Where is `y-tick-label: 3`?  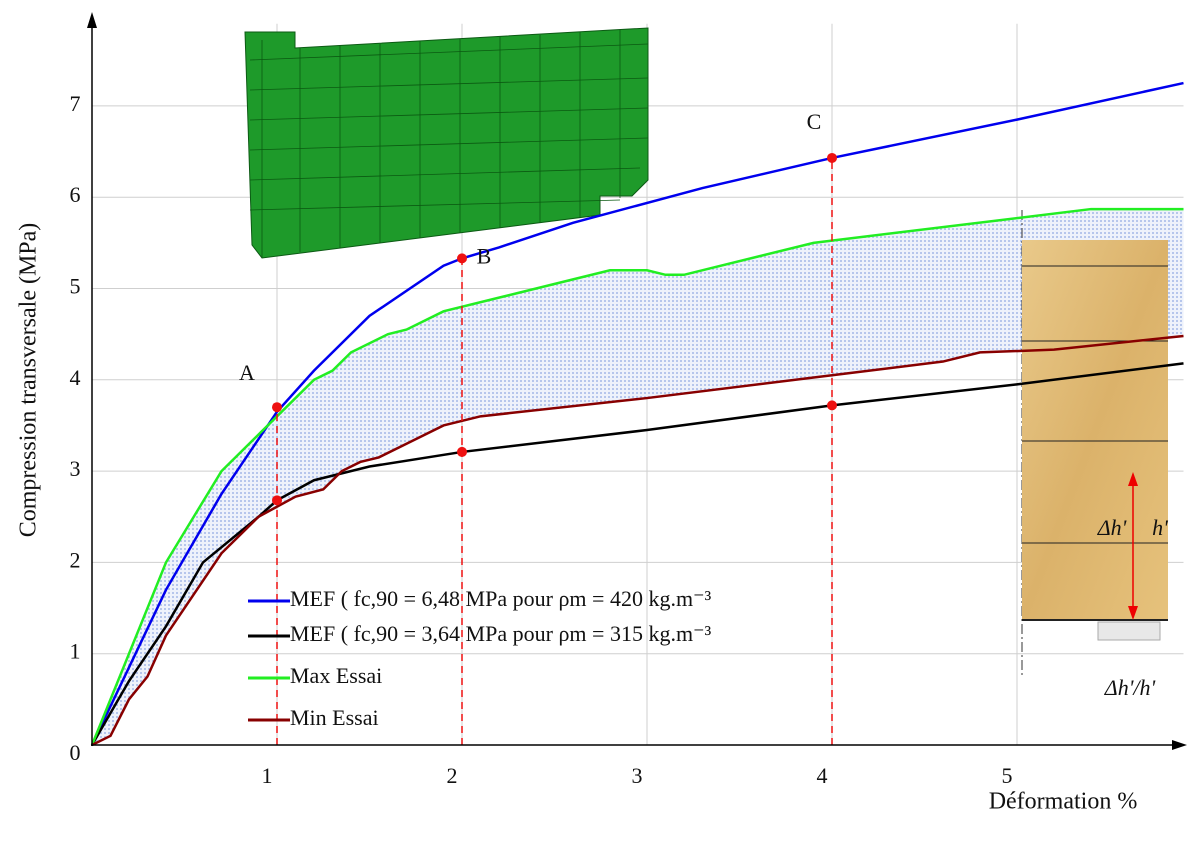 y-tick-label: 3 is located at coordinates (75, 468).